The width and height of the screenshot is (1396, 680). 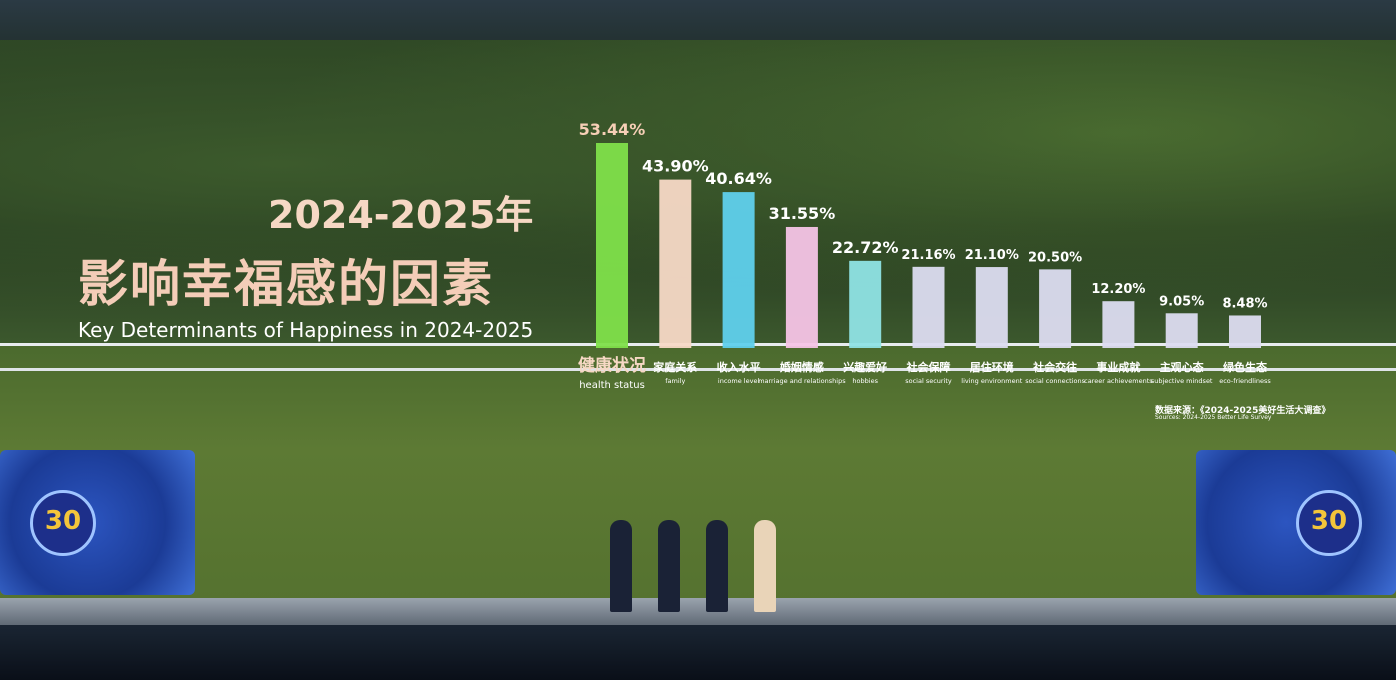 I want to click on category-label: 健康状况, so click(x=612, y=365).